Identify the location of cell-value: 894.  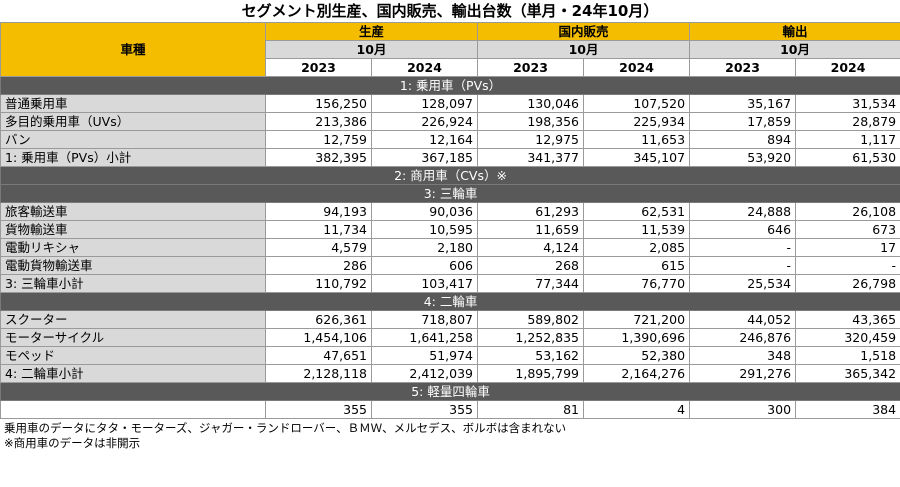
(743, 139).